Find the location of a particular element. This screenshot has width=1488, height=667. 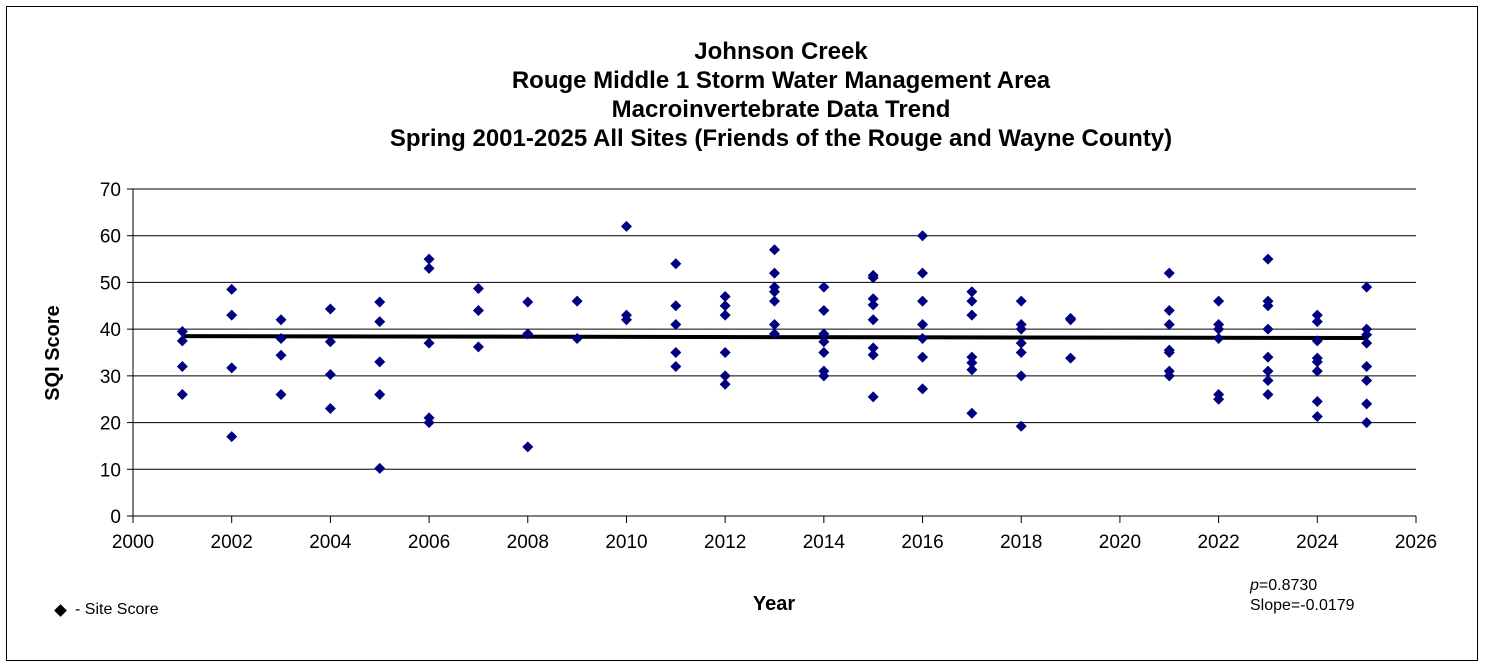

title-line-1: Johnson Creek is located at coordinates (781, 51).